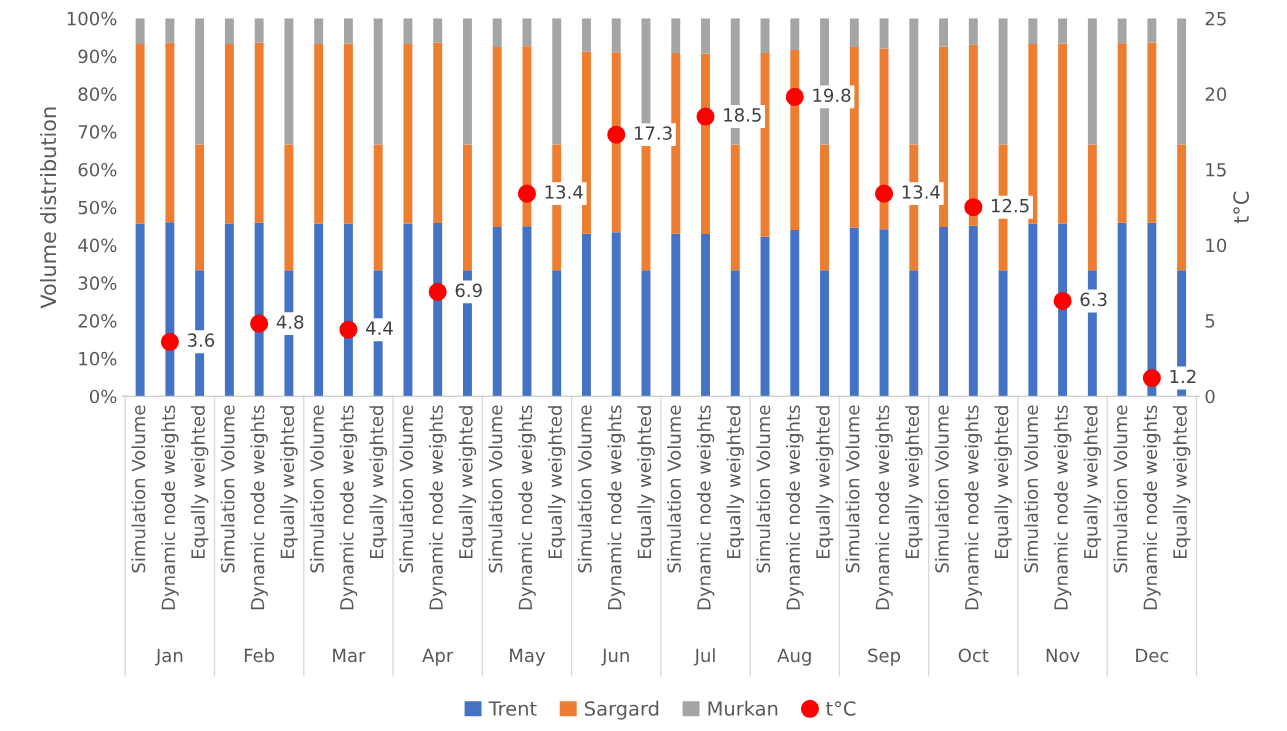  I want to click on text: Jan, so click(169, 657).